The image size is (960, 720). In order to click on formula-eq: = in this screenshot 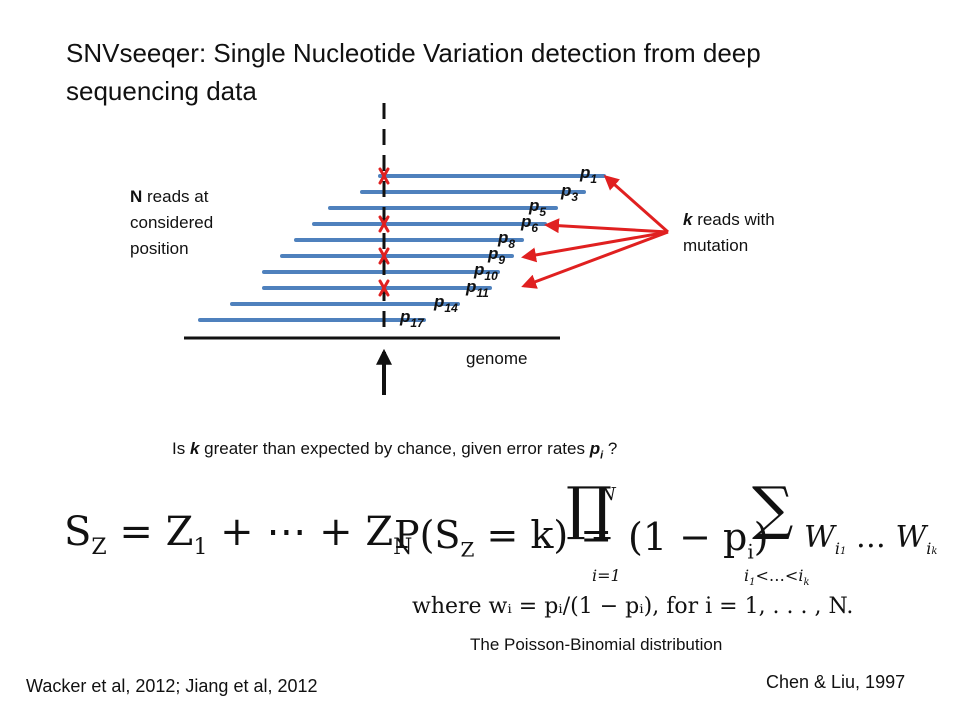, I will do `click(136, 532)`.